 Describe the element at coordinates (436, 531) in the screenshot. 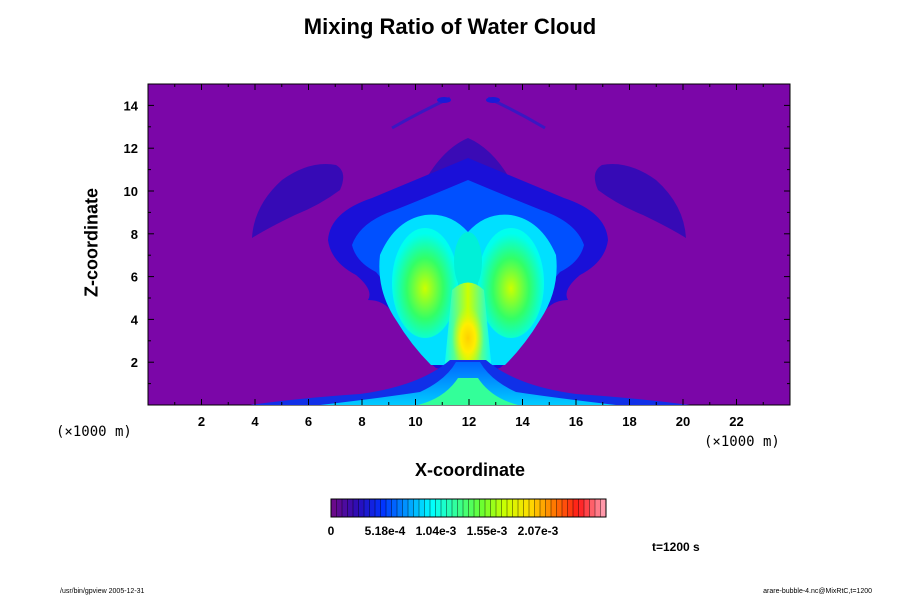

I see `colorbar-tick-label: 1.04e-3` at that location.